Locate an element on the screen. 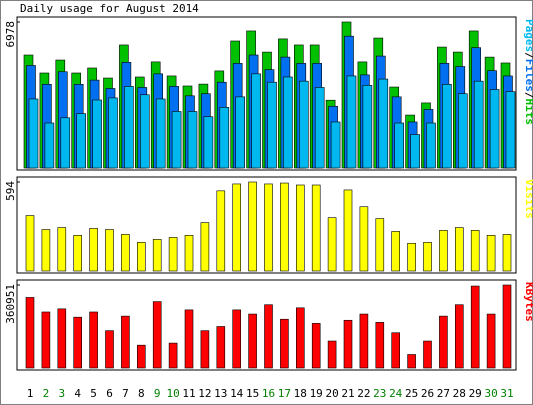  x-tick-label: 24 is located at coordinates (396, 393).